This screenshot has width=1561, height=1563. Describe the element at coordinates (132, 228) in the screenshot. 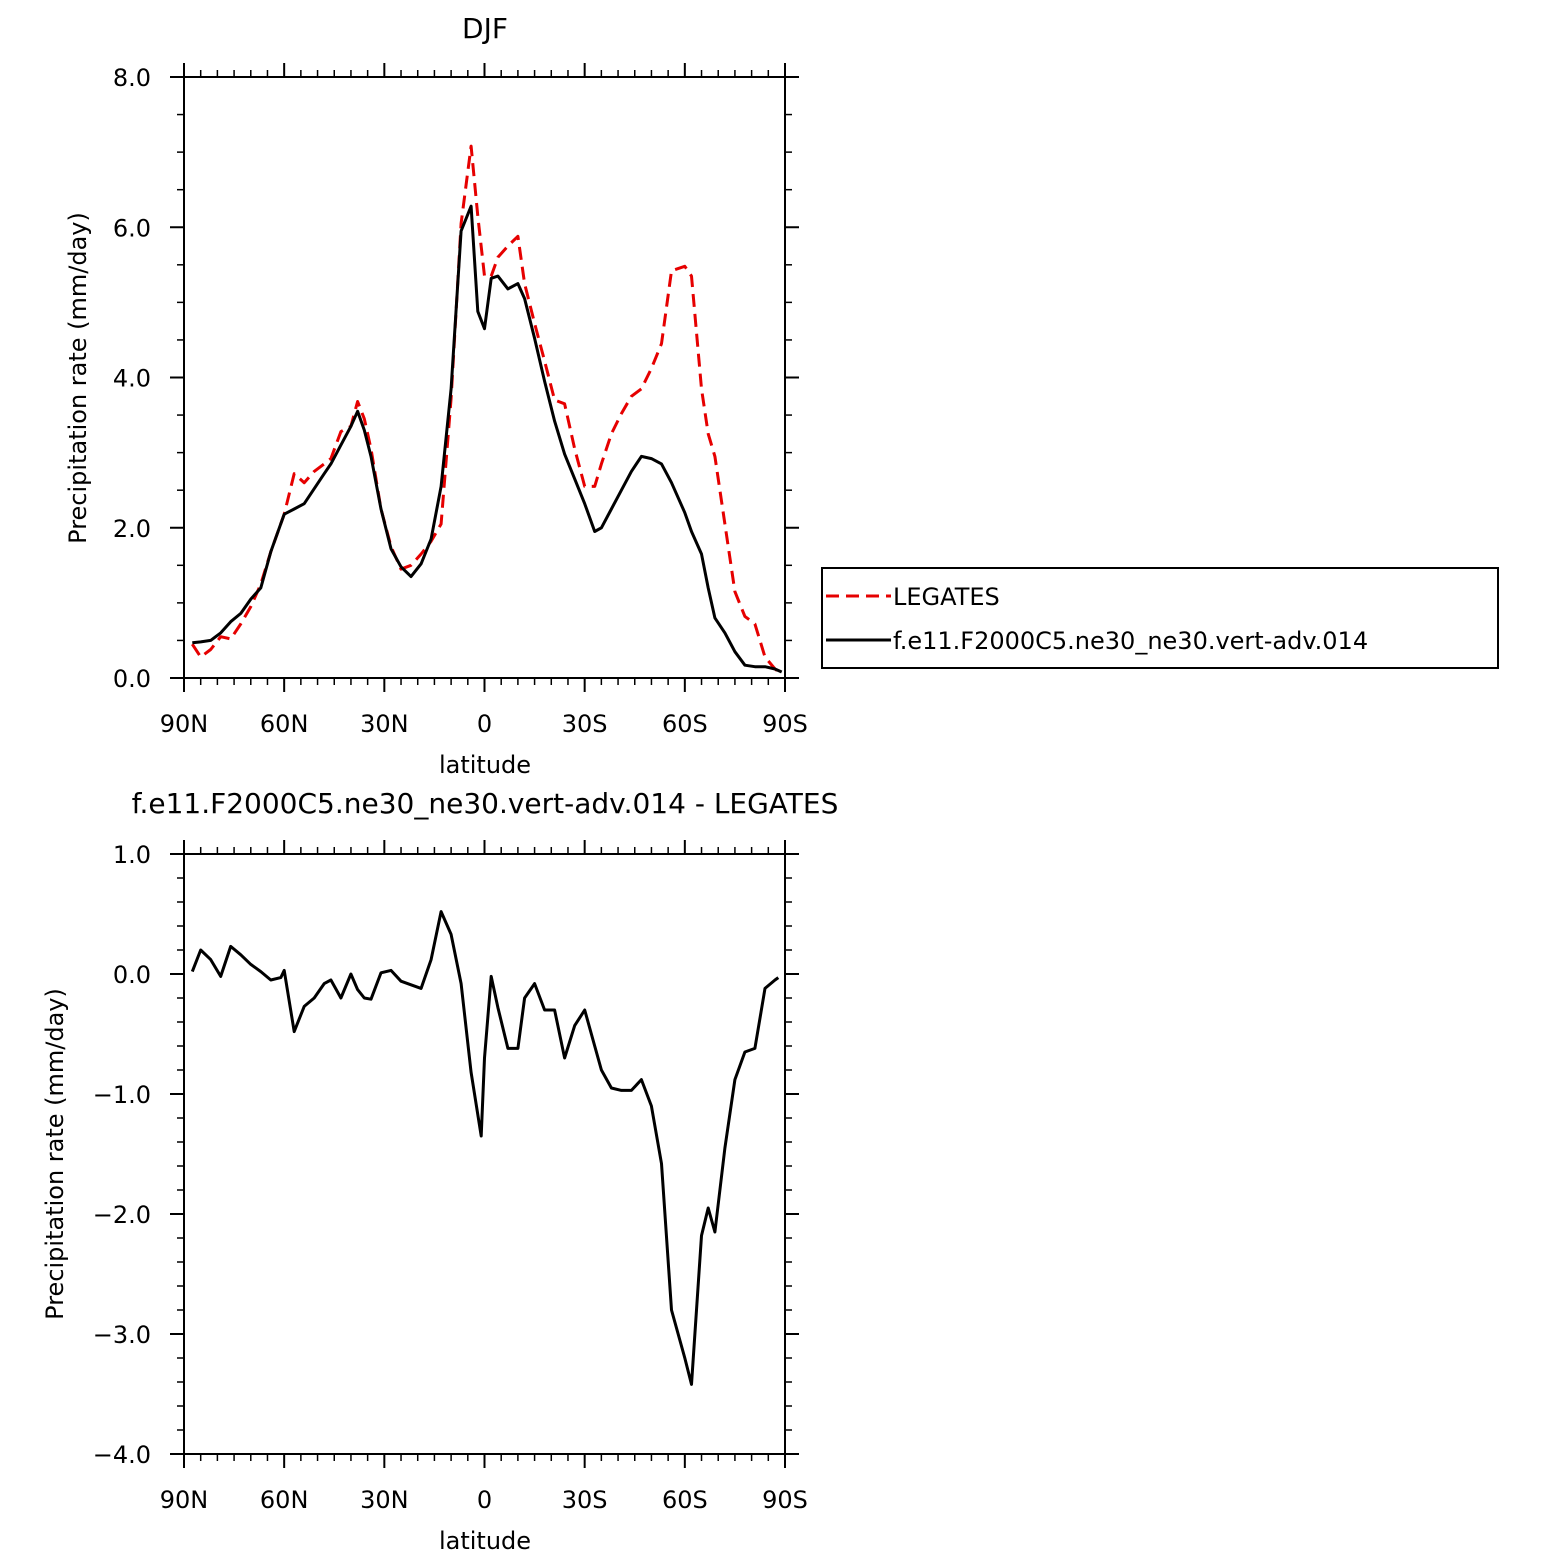

I see `top-y-tick-label: 6.0` at that location.